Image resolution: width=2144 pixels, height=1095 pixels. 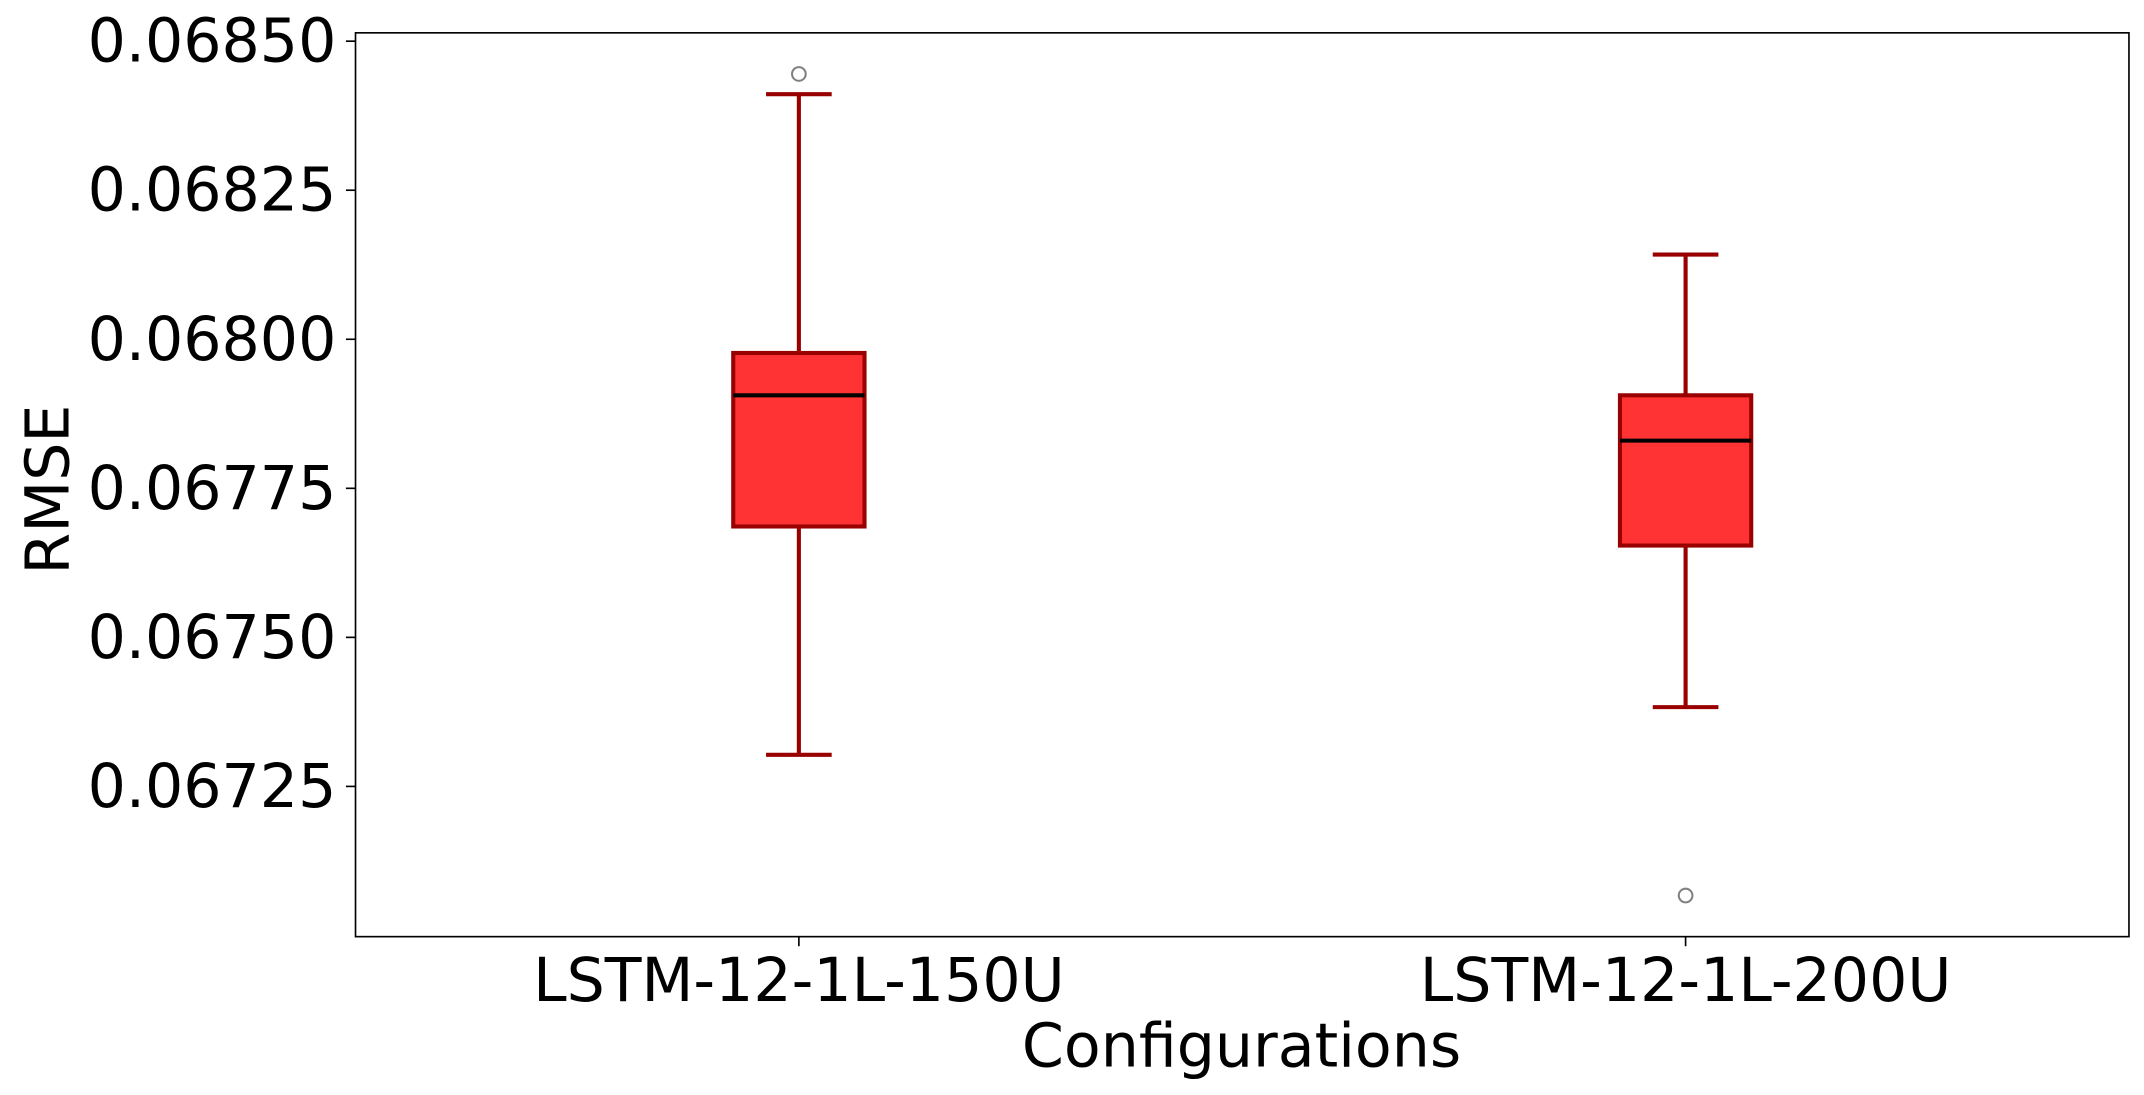 What do you see at coordinates (799, 981) in the screenshot?
I see `x-tick-label: LSTM-12-1L-150U` at bounding box center [799, 981].